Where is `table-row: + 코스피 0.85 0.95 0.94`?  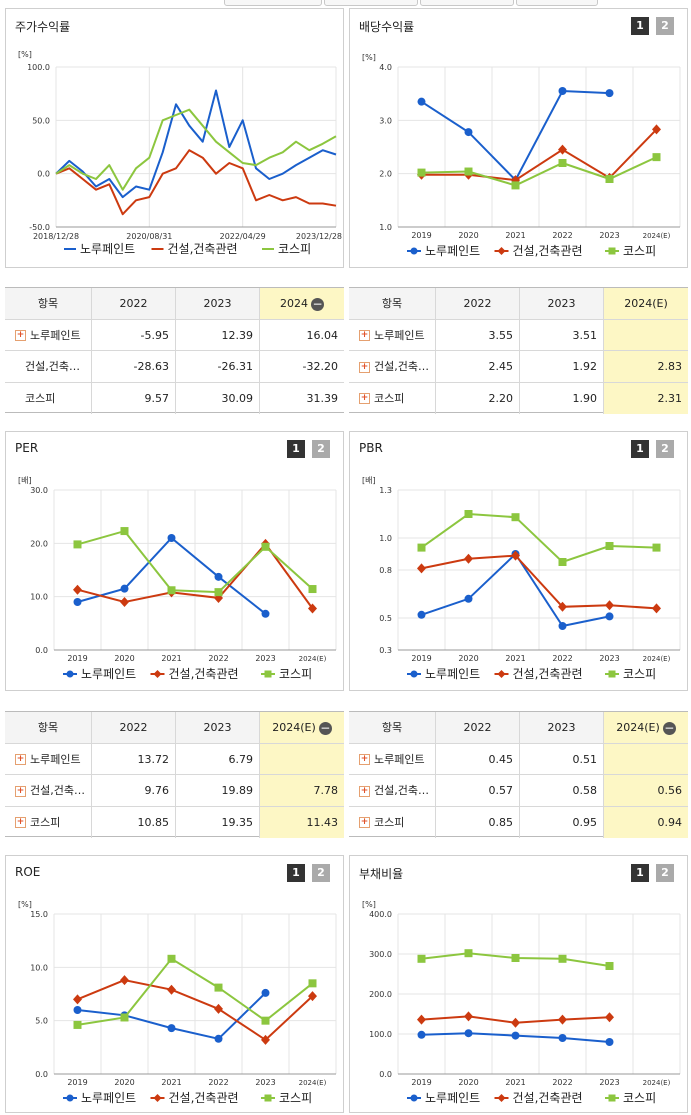
table-row: + 코스피 0.85 0.95 0.94 is located at coordinates (518, 822).